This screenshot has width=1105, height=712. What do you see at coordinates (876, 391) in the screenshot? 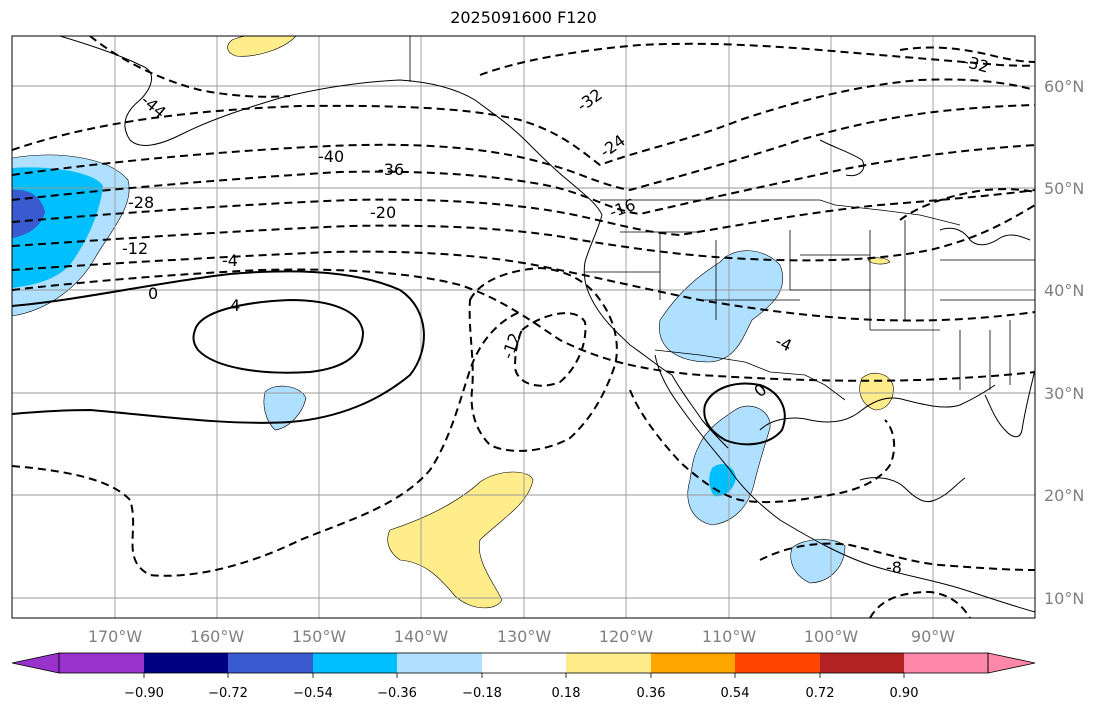
I see `yellow-region-texas` at bounding box center [876, 391].